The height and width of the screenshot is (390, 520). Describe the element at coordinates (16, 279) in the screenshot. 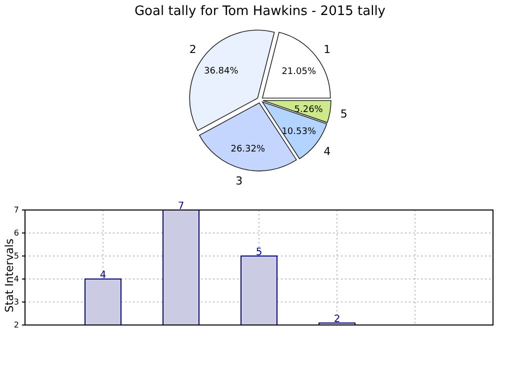

I see `y-tick-label: 4` at that location.